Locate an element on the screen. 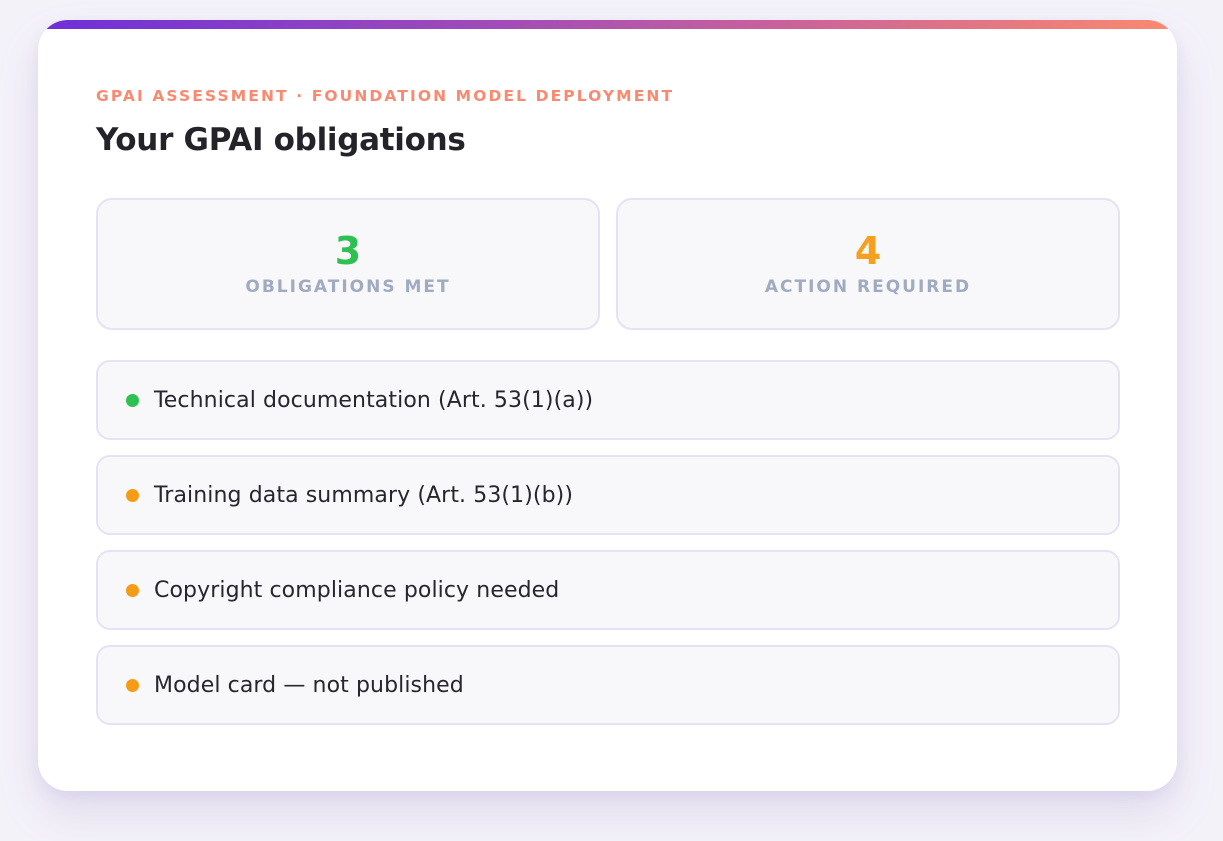 Image resolution: width=1223 pixels, height=841 pixels. obligation-row-technical-documentation: Technical documentation (Art. 53(1)(a)) is located at coordinates (608, 400).